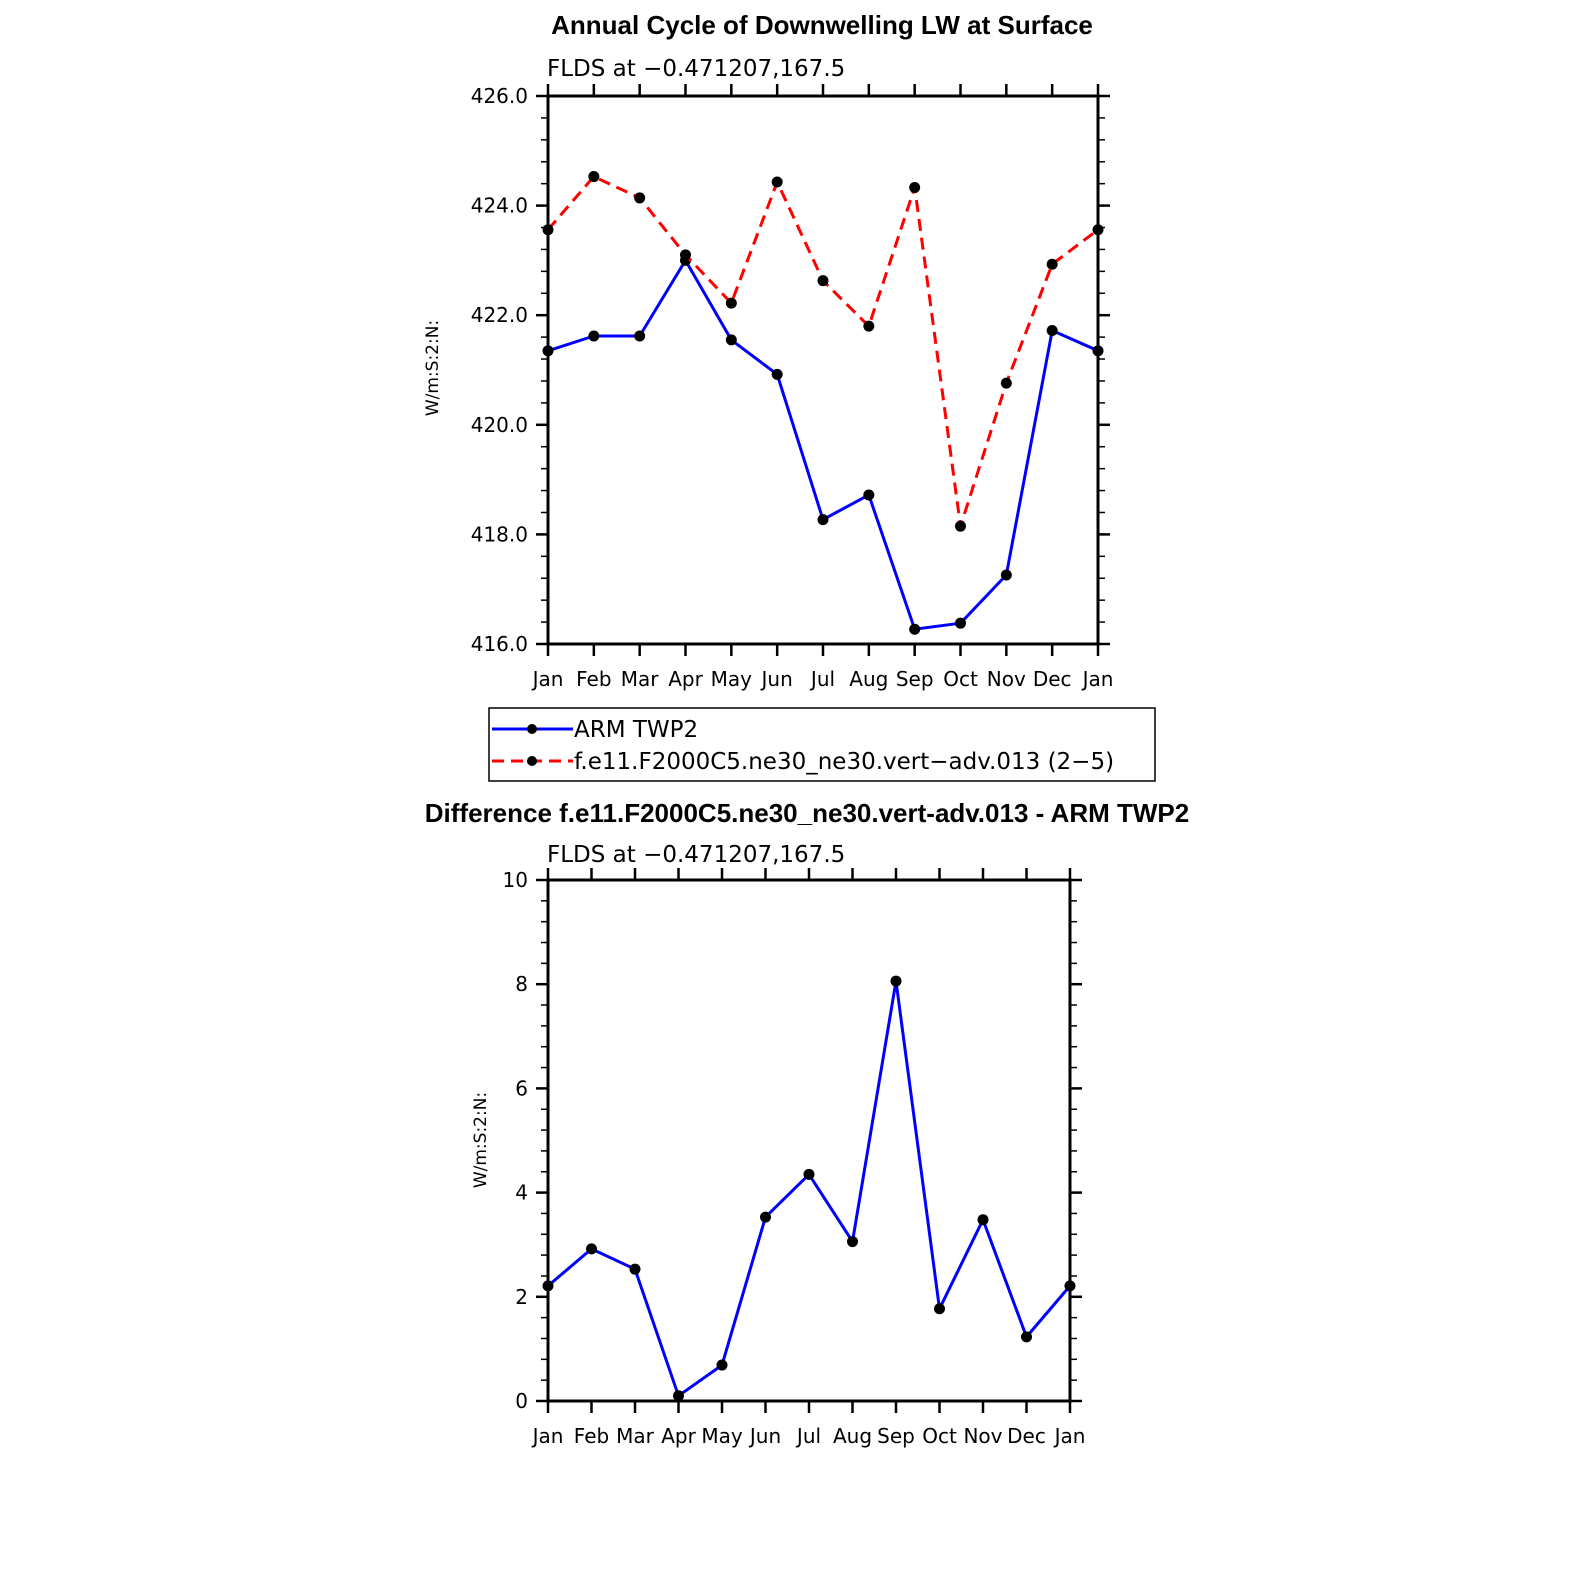 This screenshot has width=1575, height=1575. Describe the element at coordinates (499, 206) in the screenshot. I see `top-ytick-label: 424.0` at that location.